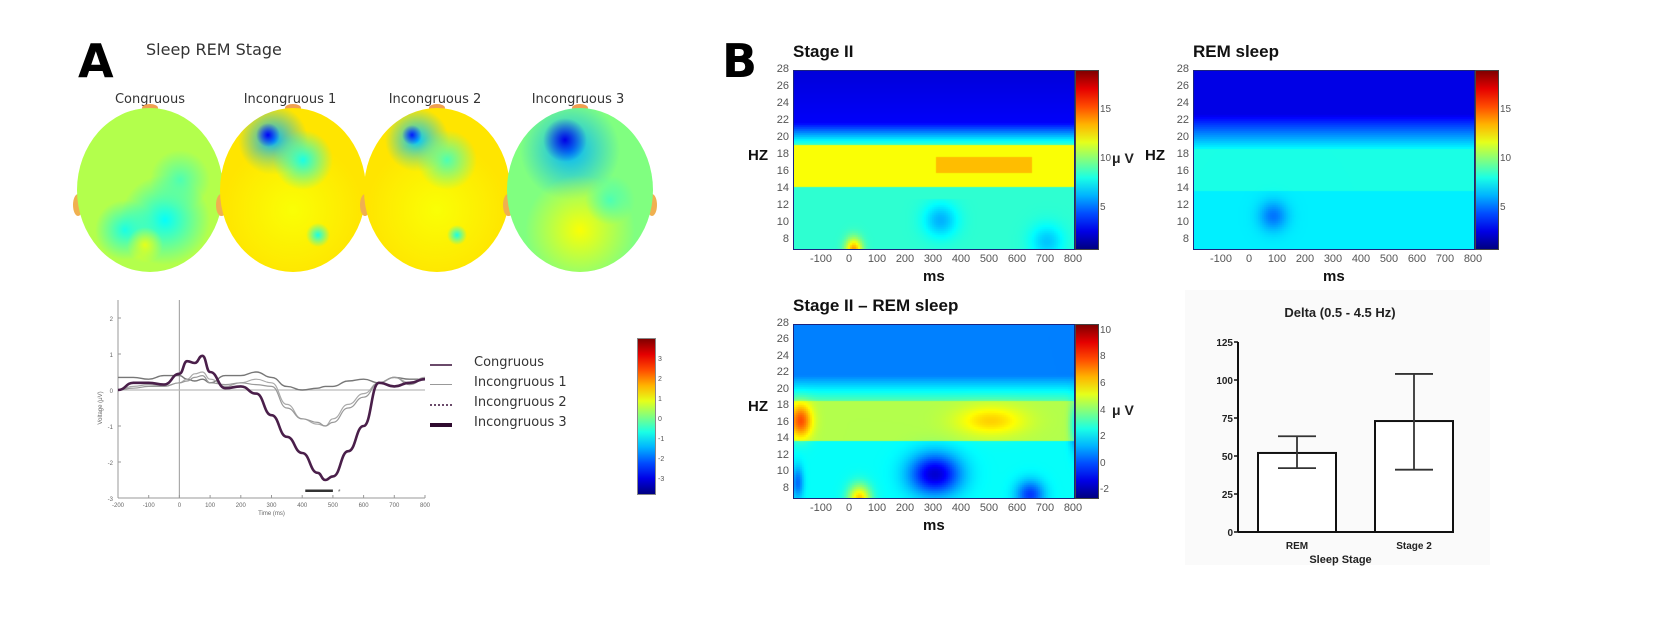 The width and height of the screenshot is (1675, 630). Describe the element at coordinates (1017, 508) in the screenshot. I see `x-tick-label: 600` at that location.